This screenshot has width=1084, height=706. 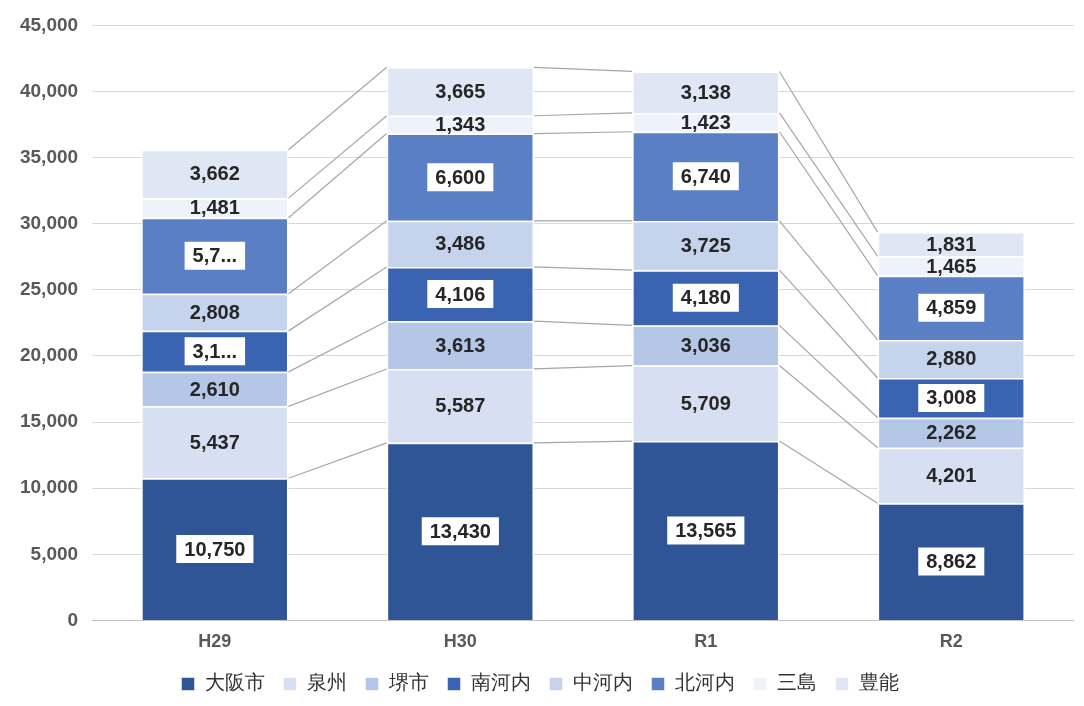 What do you see at coordinates (460, 124) in the screenshot?
I see `data-label: 1,343` at bounding box center [460, 124].